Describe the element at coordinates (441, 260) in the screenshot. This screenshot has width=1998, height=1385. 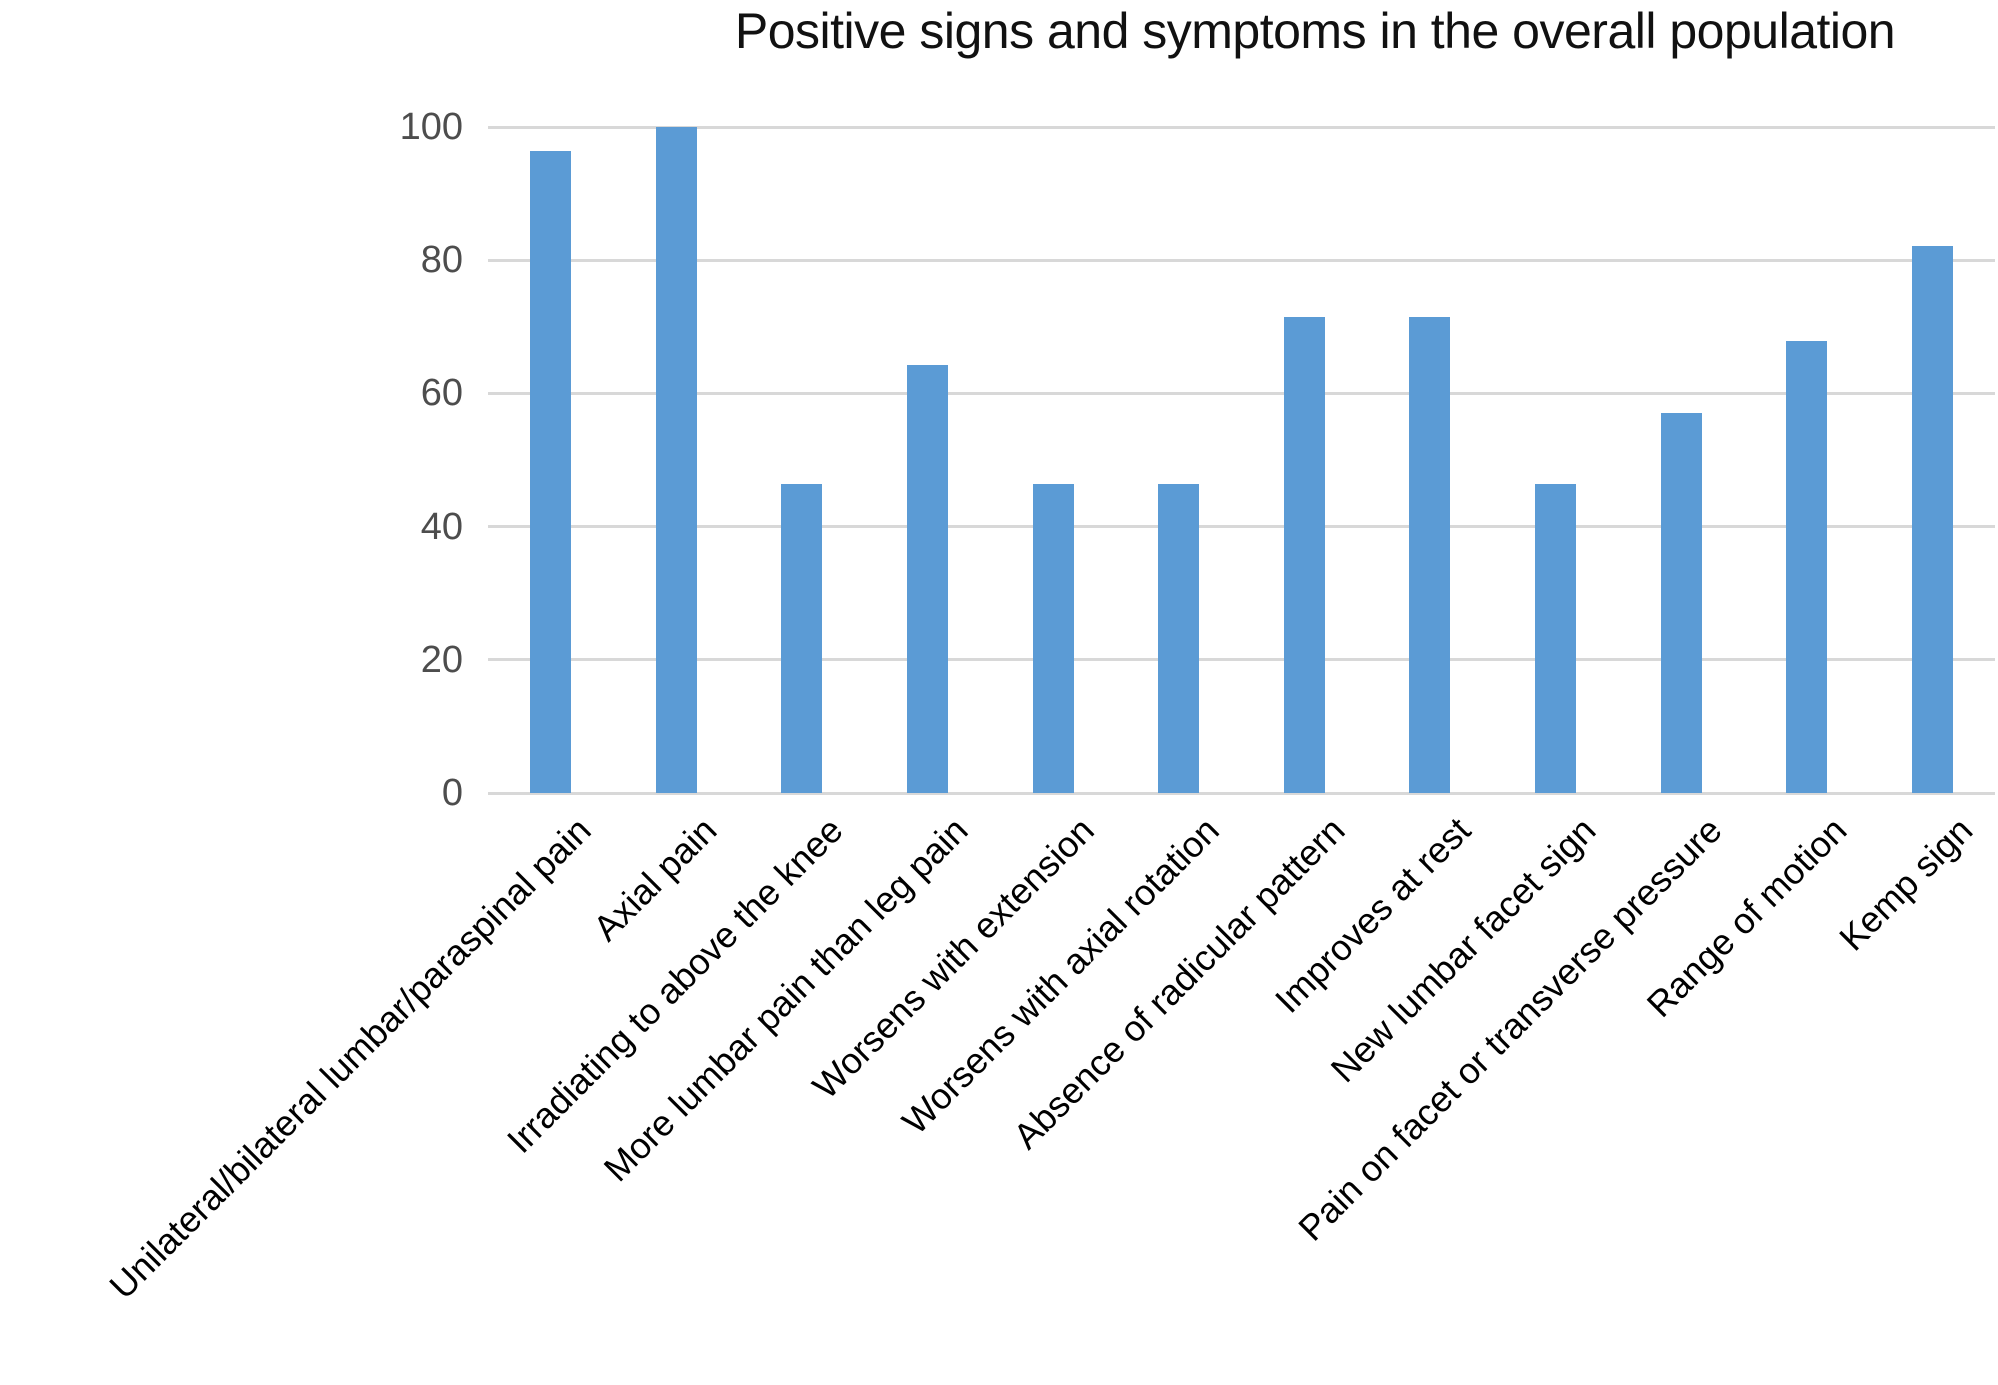
I see `y-tick-label: 80` at that location.